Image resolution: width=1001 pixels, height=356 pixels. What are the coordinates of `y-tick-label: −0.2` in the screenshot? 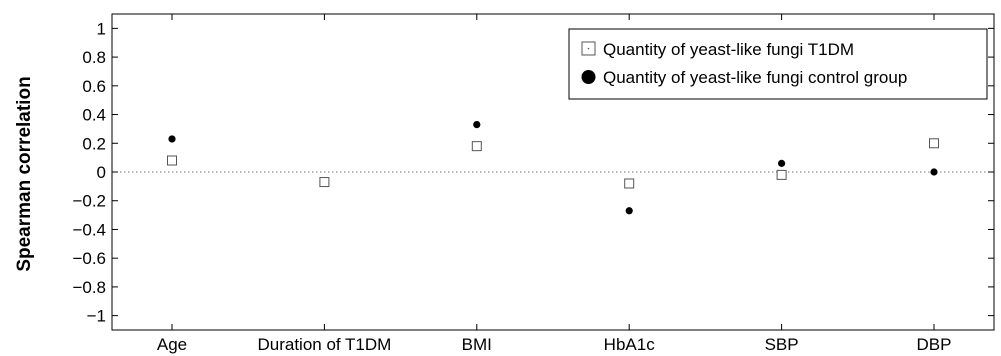 It's located at (89, 201).